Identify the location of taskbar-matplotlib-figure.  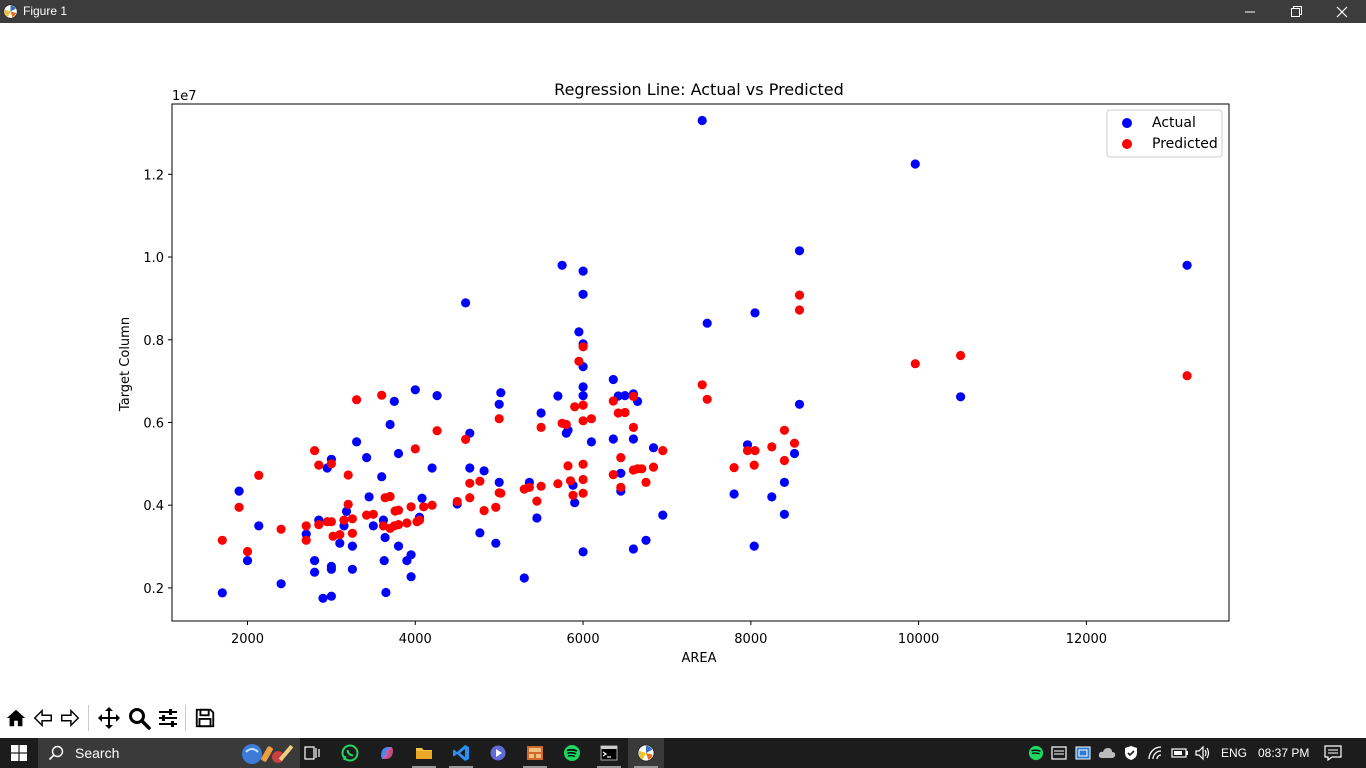
(646, 753).